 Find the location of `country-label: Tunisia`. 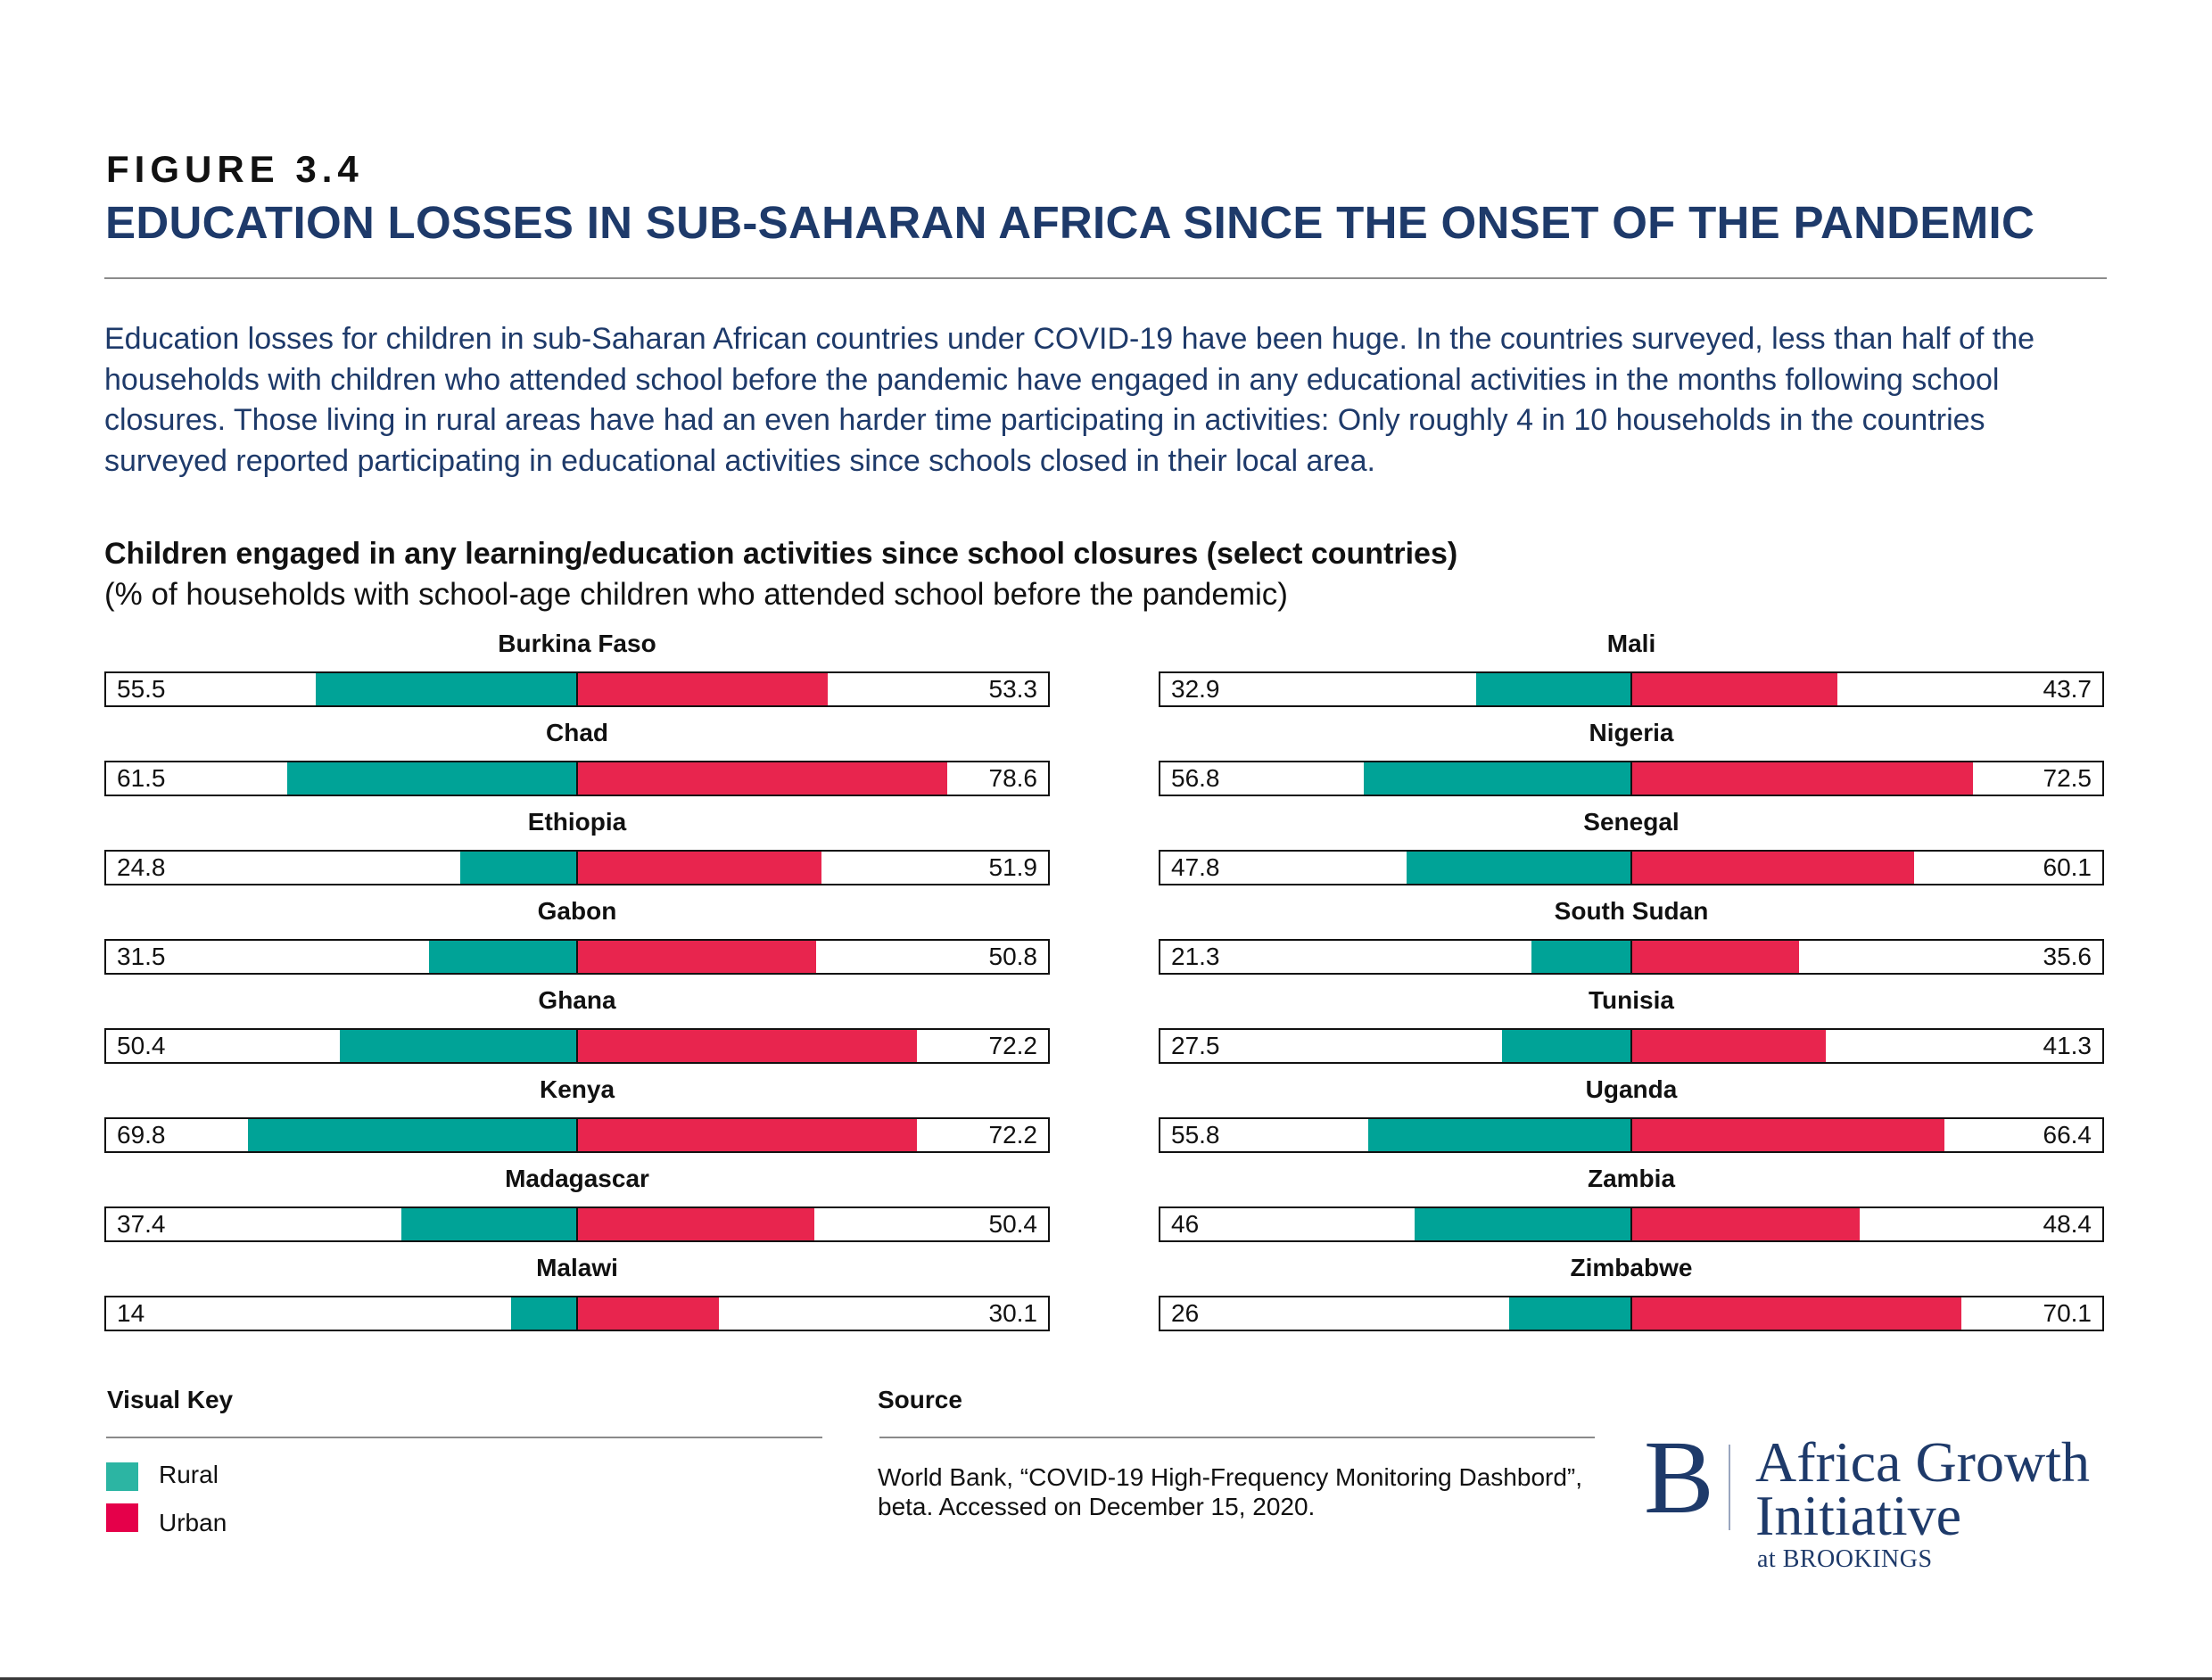

country-label: Tunisia is located at coordinates (1632, 1000).